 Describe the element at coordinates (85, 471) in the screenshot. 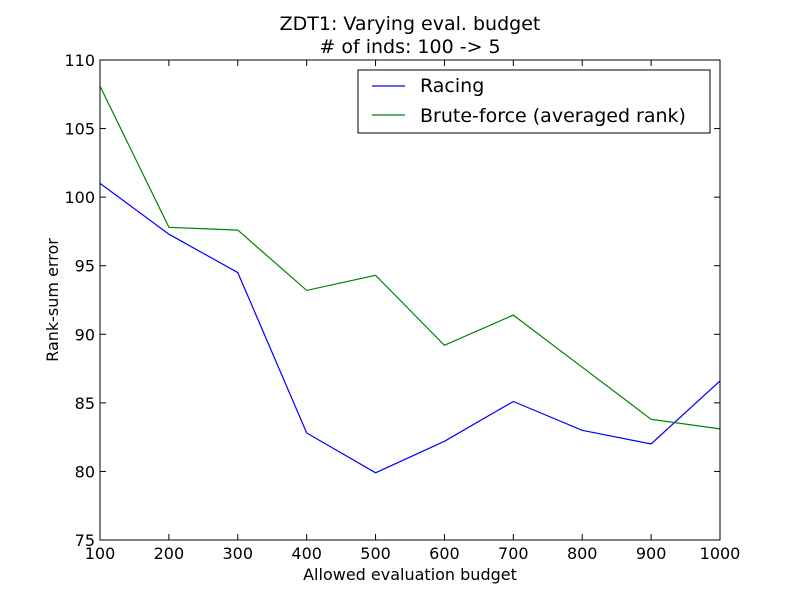

I see `y-tick-label: 80` at that location.